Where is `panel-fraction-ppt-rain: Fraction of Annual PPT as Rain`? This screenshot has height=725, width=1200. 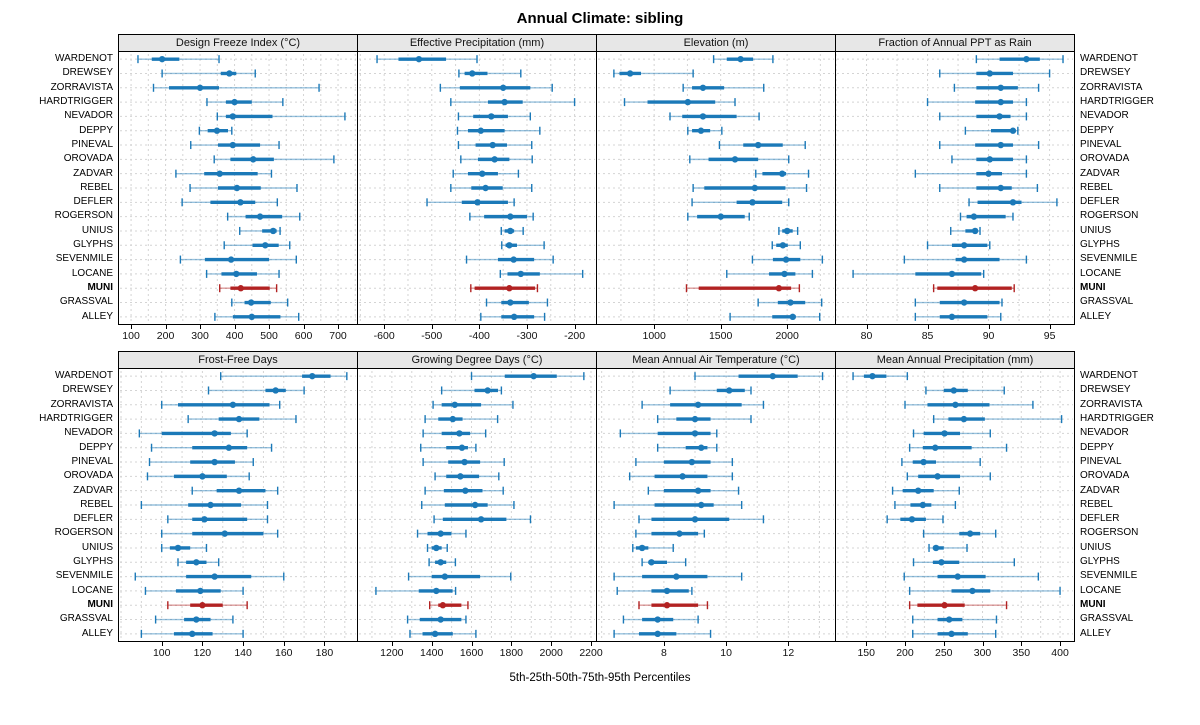
panel-fraction-ppt-rain: Fraction of Annual PPT as Rain is located at coordinates (955, 179).